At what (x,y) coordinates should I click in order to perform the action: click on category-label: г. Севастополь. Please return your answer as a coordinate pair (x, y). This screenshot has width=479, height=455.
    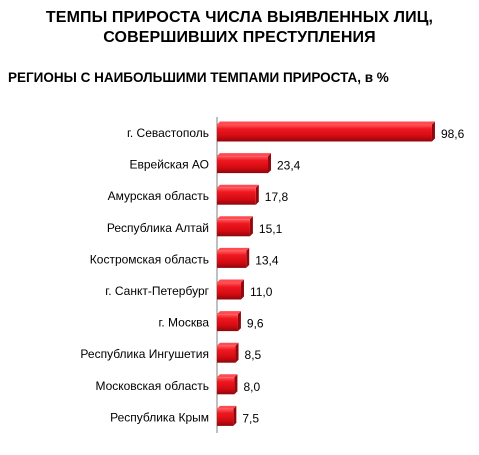
    Looking at the image, I should click on (168, 133).